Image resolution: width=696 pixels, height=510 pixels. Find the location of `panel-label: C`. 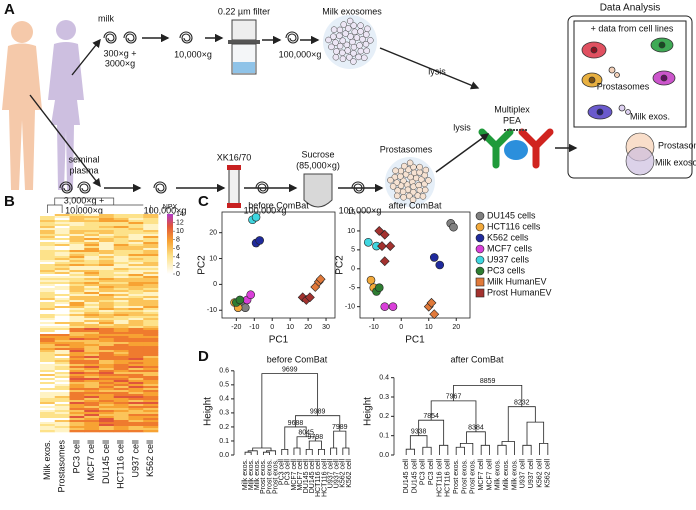

panel-label: C is located at coordinates (203, 201).